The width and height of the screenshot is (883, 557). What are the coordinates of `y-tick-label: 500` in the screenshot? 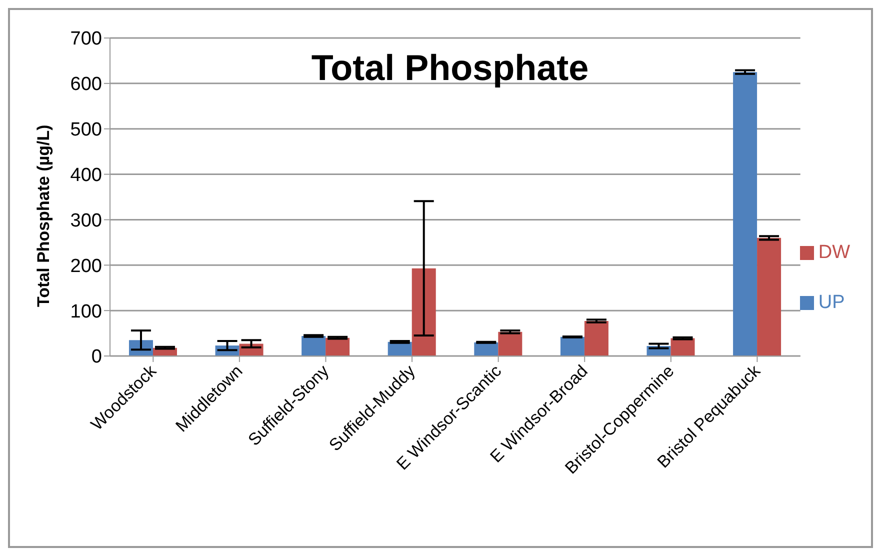 It's located at (86, 130).